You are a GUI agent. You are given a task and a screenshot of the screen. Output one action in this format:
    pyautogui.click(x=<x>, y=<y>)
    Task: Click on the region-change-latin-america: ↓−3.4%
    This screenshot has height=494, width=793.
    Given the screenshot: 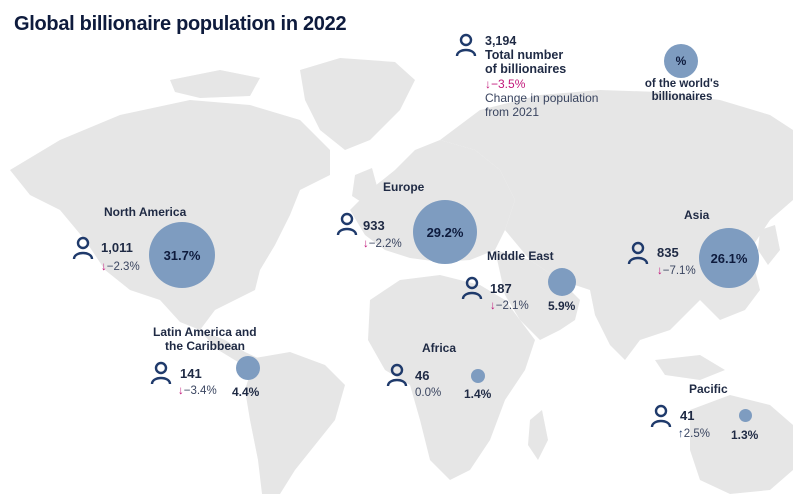 What is the action you would take?
    pyautogui.click(x=197, y=391)
    